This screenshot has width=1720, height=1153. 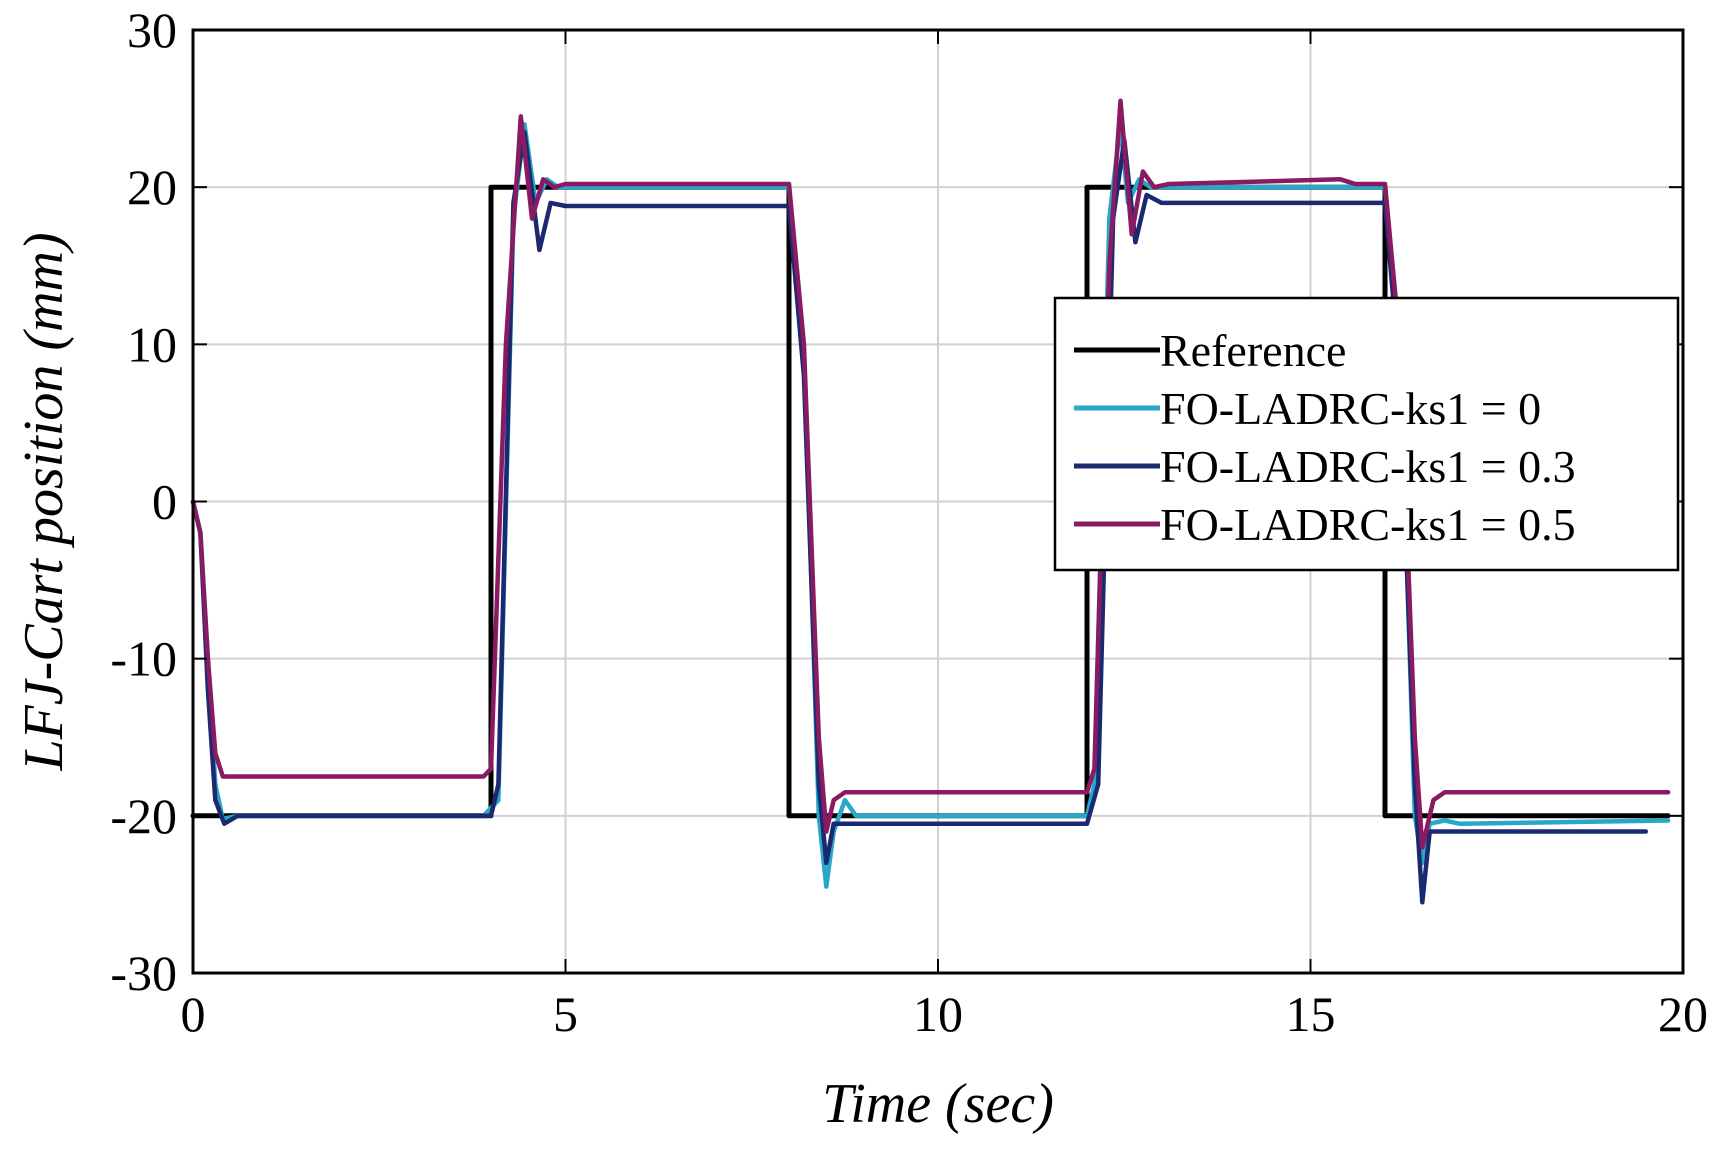 What do you see at coordinates (164, 502) in the screenshot?
I see `y-tick-label: 0` at bounding box center [164, 502].